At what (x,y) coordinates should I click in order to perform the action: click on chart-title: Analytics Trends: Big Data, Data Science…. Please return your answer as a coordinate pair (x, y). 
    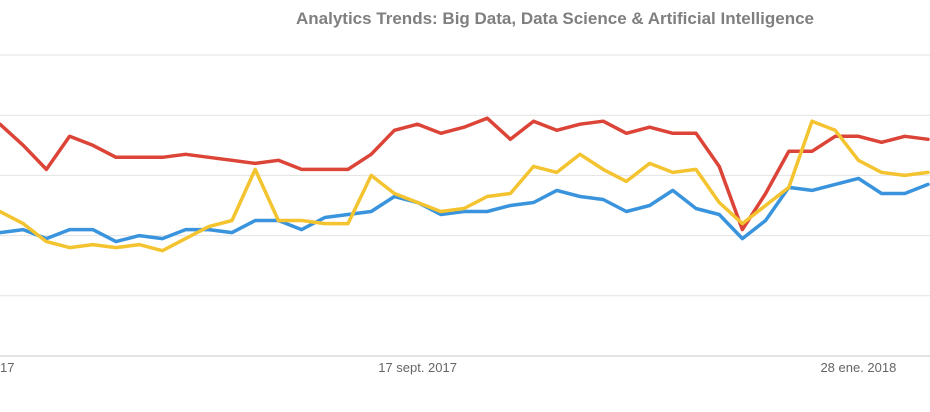
    Looking at the image, I should click on (555, 18).